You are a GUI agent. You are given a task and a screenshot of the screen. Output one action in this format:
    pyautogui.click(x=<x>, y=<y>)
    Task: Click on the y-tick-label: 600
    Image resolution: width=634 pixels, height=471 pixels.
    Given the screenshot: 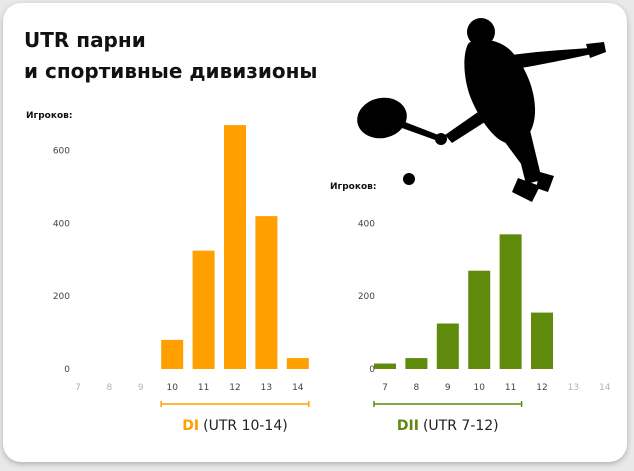 What is the action you would take?
    pyautogui.click(x=61, y=152)
    